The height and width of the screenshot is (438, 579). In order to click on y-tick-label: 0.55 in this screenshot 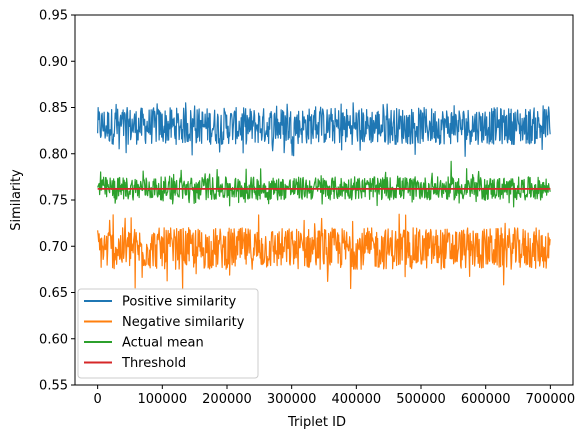, I will do `click(53, 386)`.